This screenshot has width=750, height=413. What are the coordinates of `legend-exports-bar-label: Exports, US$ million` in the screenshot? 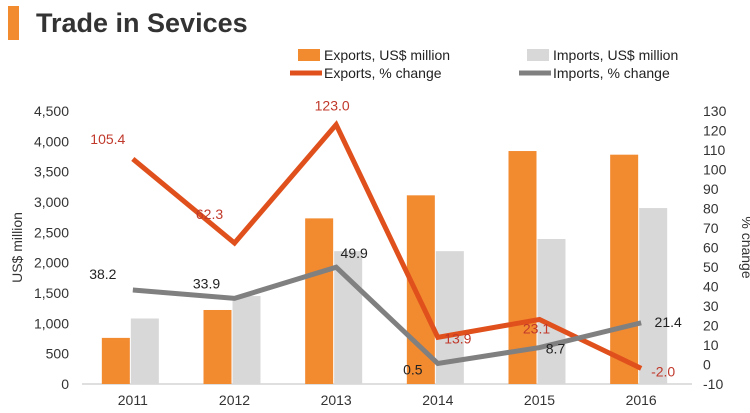 It's located at (387, 55).